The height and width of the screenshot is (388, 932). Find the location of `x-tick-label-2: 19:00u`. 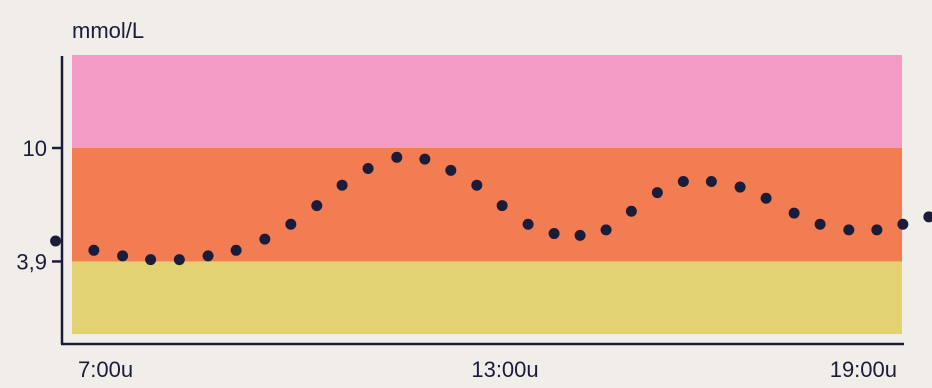

x-tick-label-2: 19:00u is located at coordinates (863, 369).